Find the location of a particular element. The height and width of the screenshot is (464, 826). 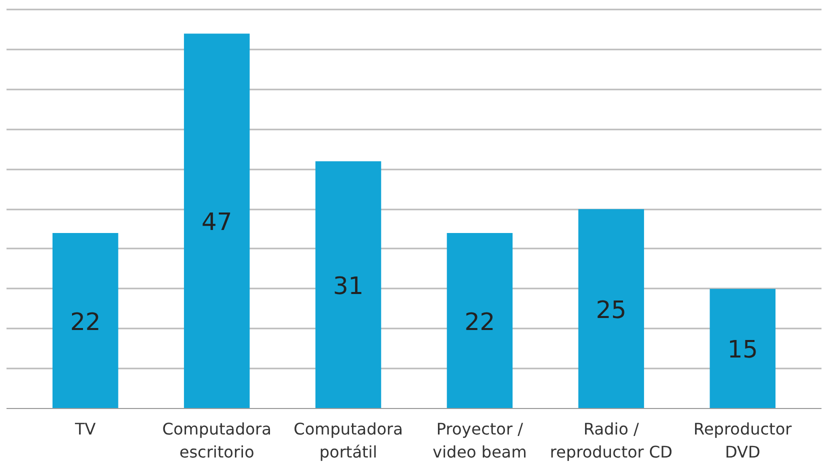

data-label: 25 is located at coordinates (611, 310).